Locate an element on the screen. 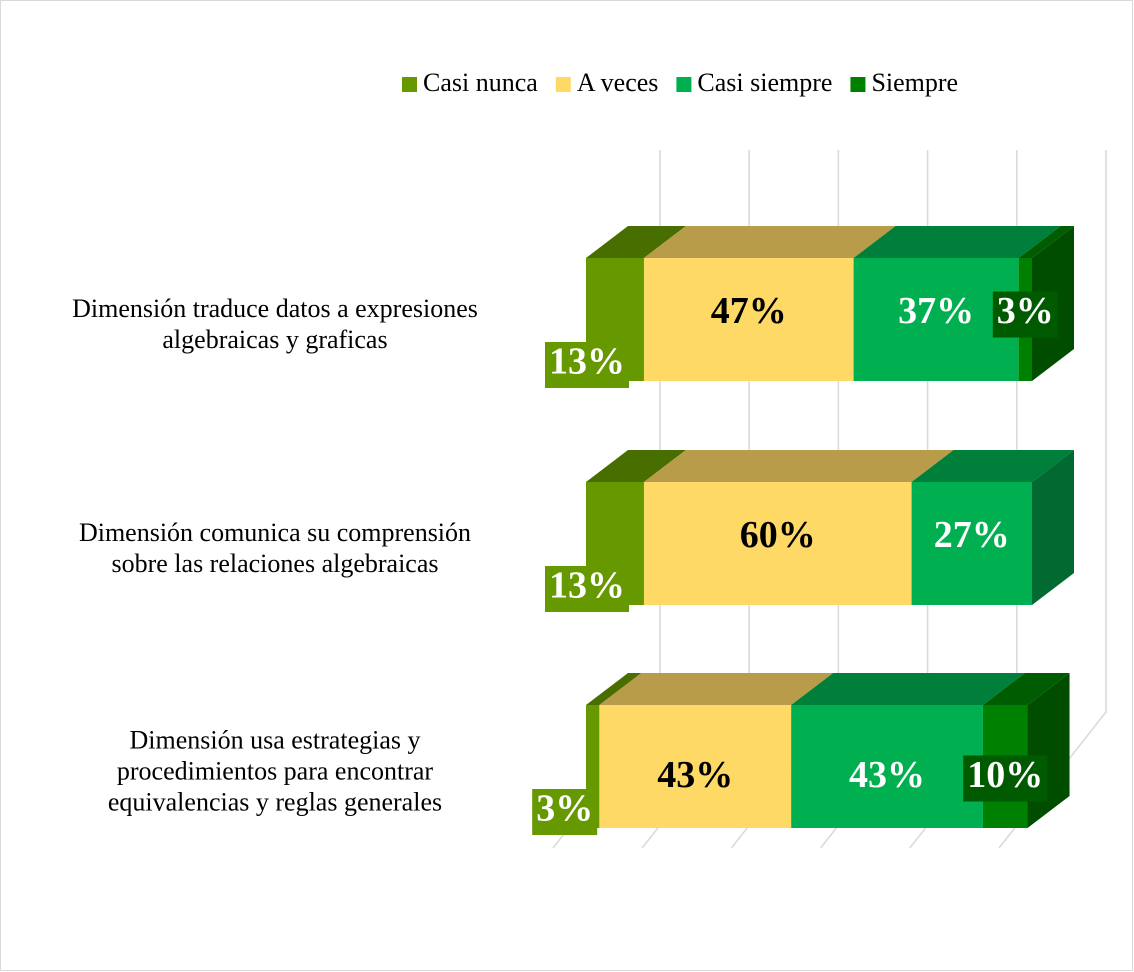 This screenshot has width=1134, height=972. data-label: 10% is located at coordinates (1005, 775).